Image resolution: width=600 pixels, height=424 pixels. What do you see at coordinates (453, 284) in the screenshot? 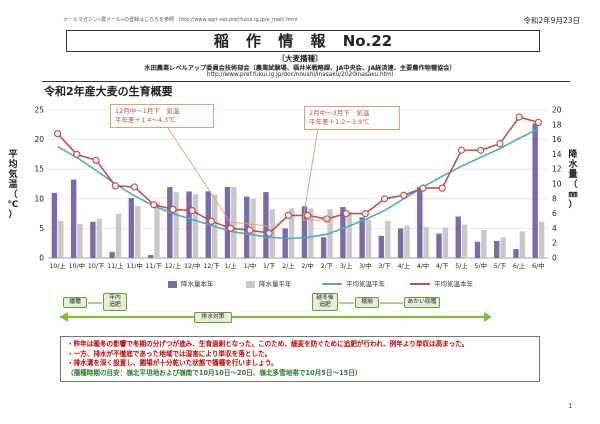
I see `legend-label-temp-this-year: 平均気温本年` at bounding box center [453, 284].